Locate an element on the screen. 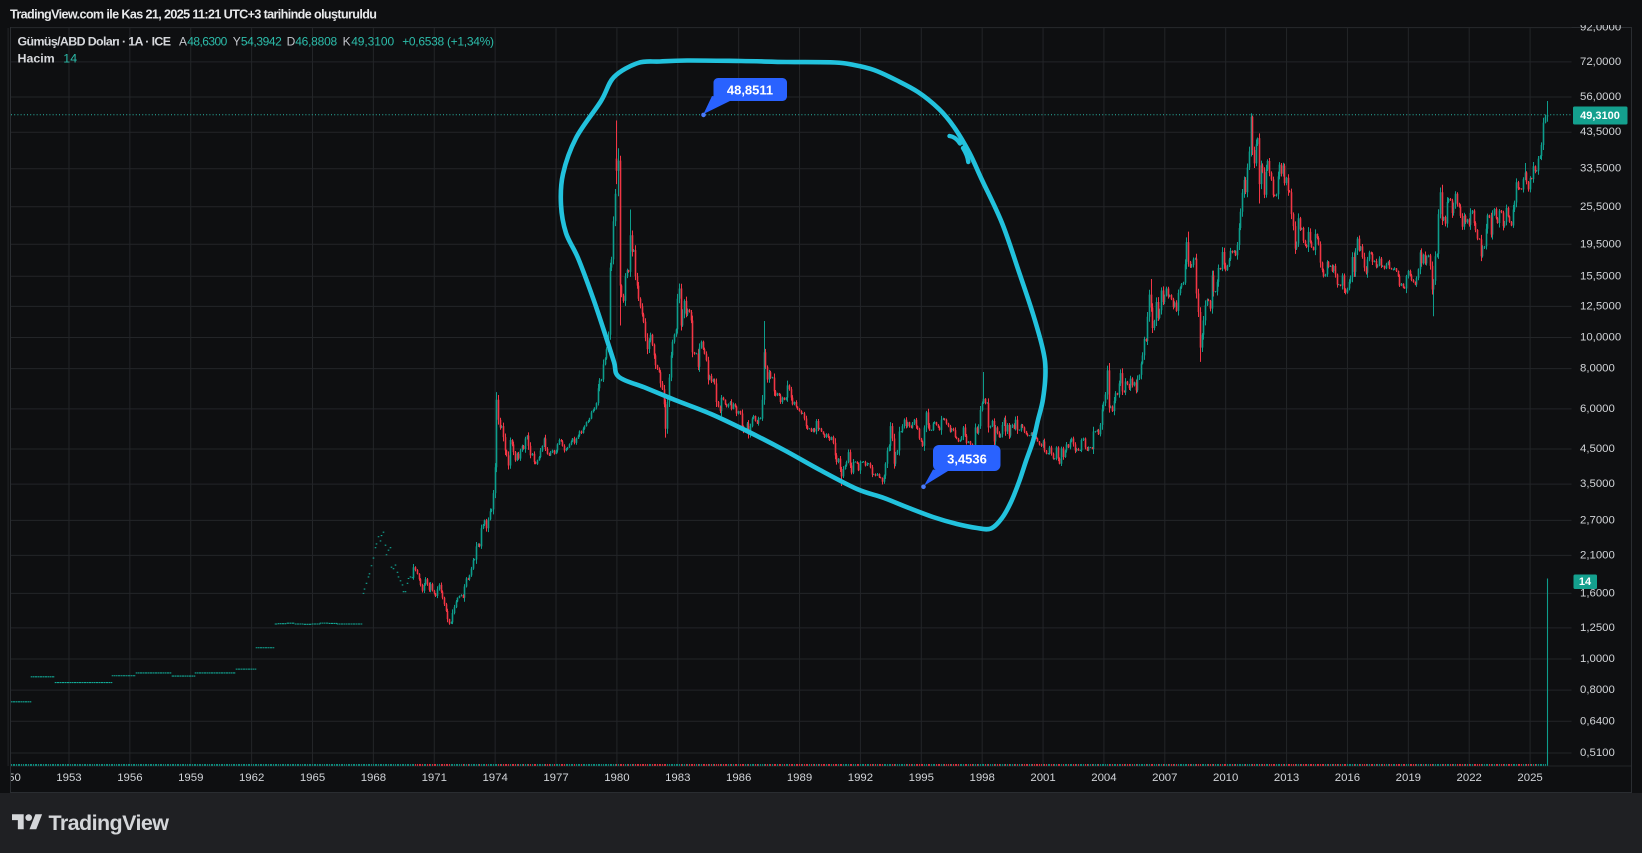 The width and height of the screenshot is (1642, 853). svg-text: 25,5000 is located at coordinates (1600, 207).